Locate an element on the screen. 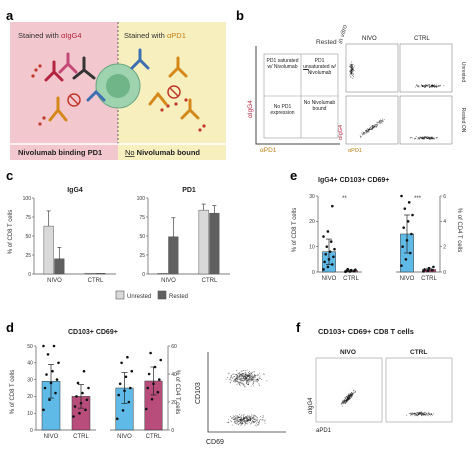 The image size is (474, 456). panel-b-flow-plots: NIVO CTRL Unrested Rested ON αIgG4 αPD1 is located at coordinates (402, 95).